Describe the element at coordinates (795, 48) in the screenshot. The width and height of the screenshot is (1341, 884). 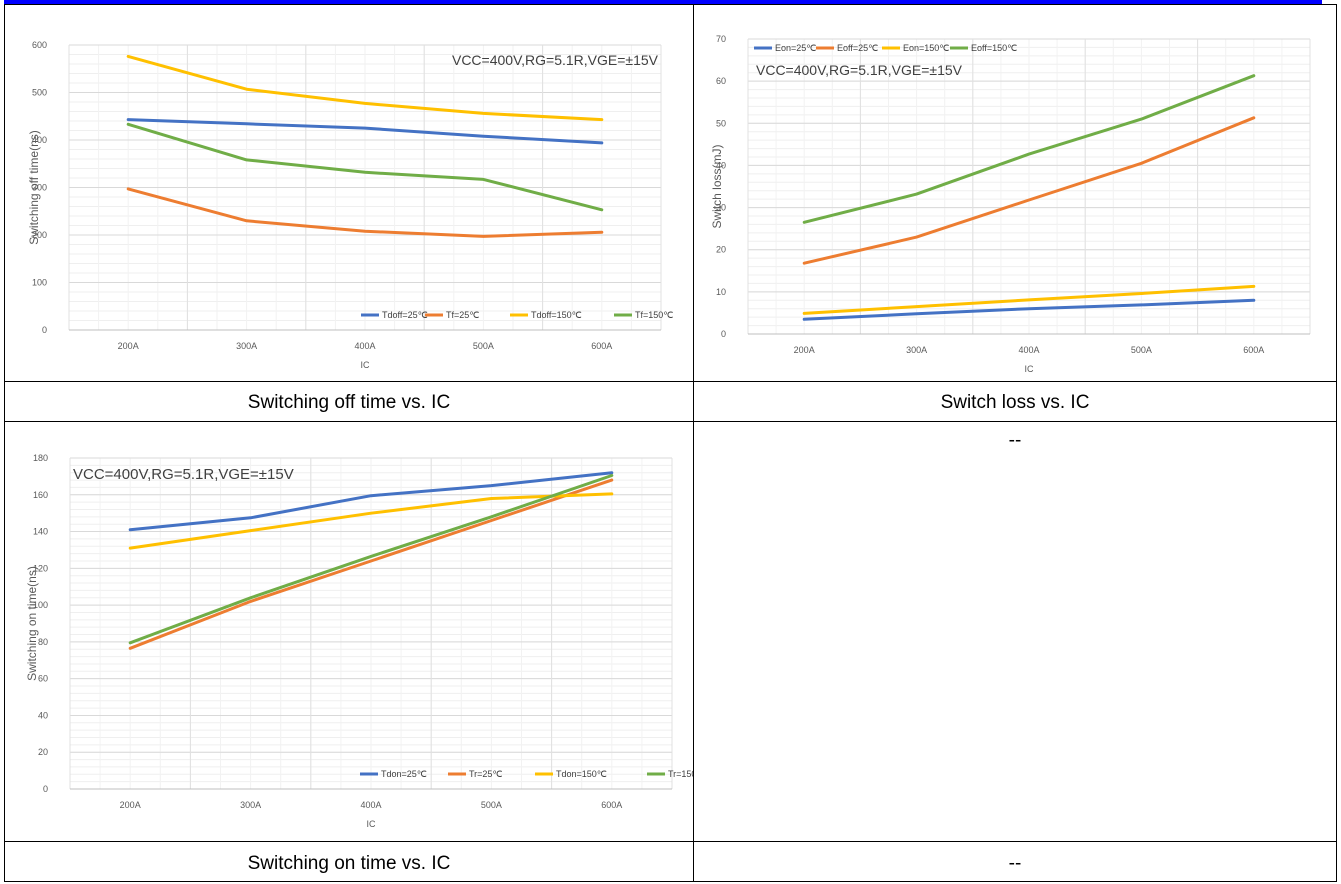
I see `legend-label: Eon=25℃` at that location.